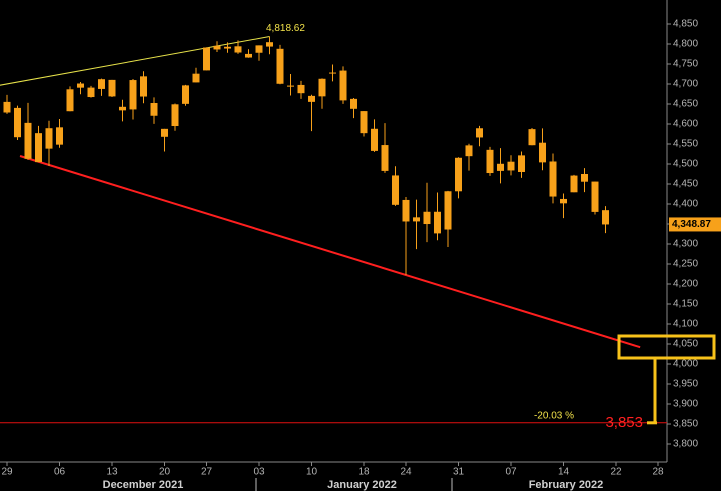 The image size is (721, 491). I want to click on high-label: 4,818.62, so click(285, 28).